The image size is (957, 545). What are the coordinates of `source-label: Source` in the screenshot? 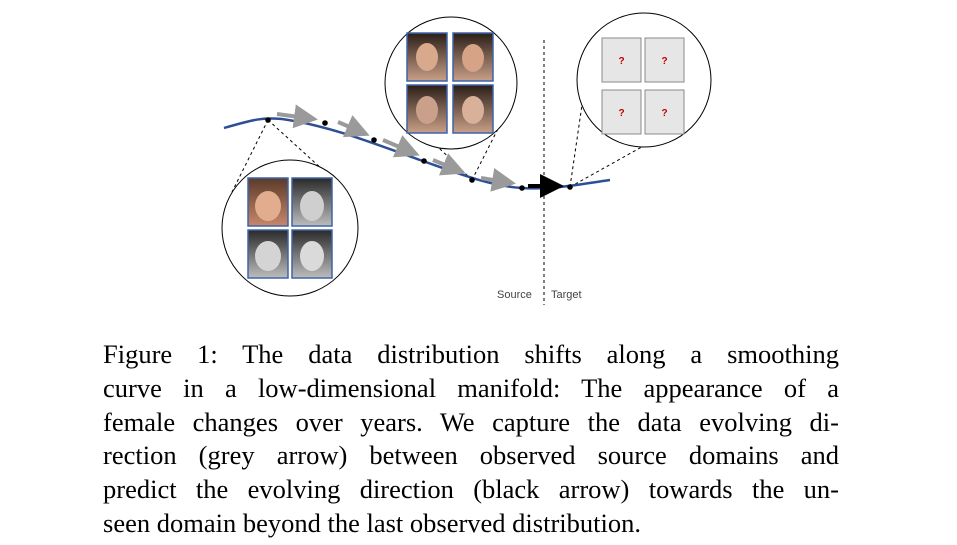 It's located at (514, 295).